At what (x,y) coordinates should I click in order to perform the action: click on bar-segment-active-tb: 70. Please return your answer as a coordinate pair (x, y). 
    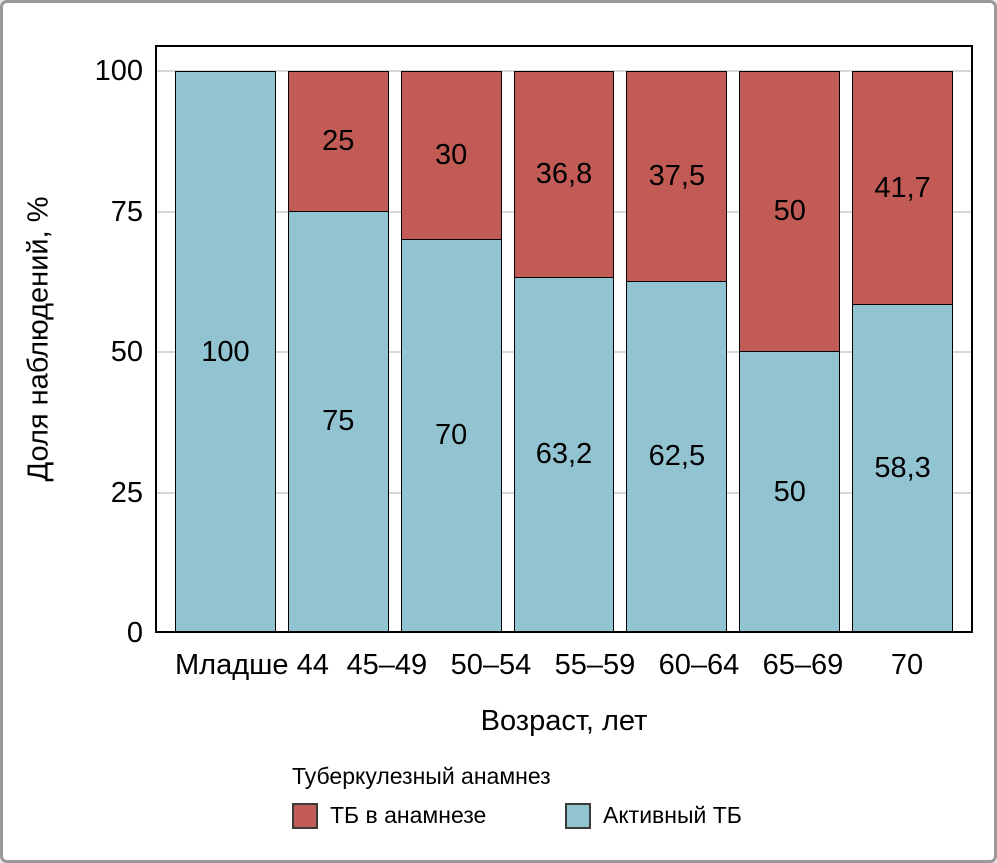
    Looking at the image, I should click on (451, 436).